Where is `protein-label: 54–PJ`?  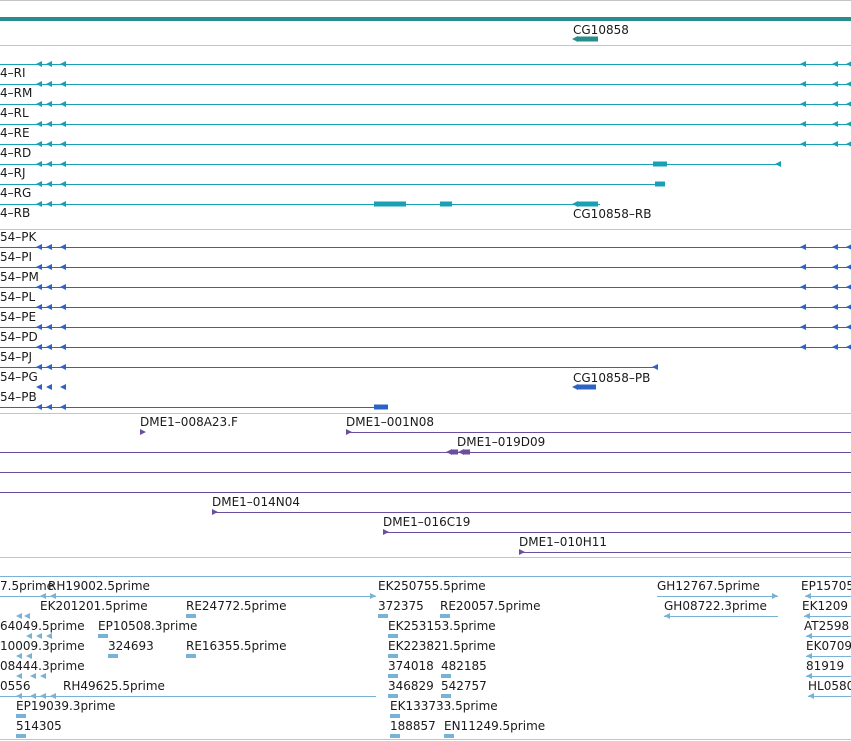
protein-label: 54–PJ is located at coordinates (16, 357).